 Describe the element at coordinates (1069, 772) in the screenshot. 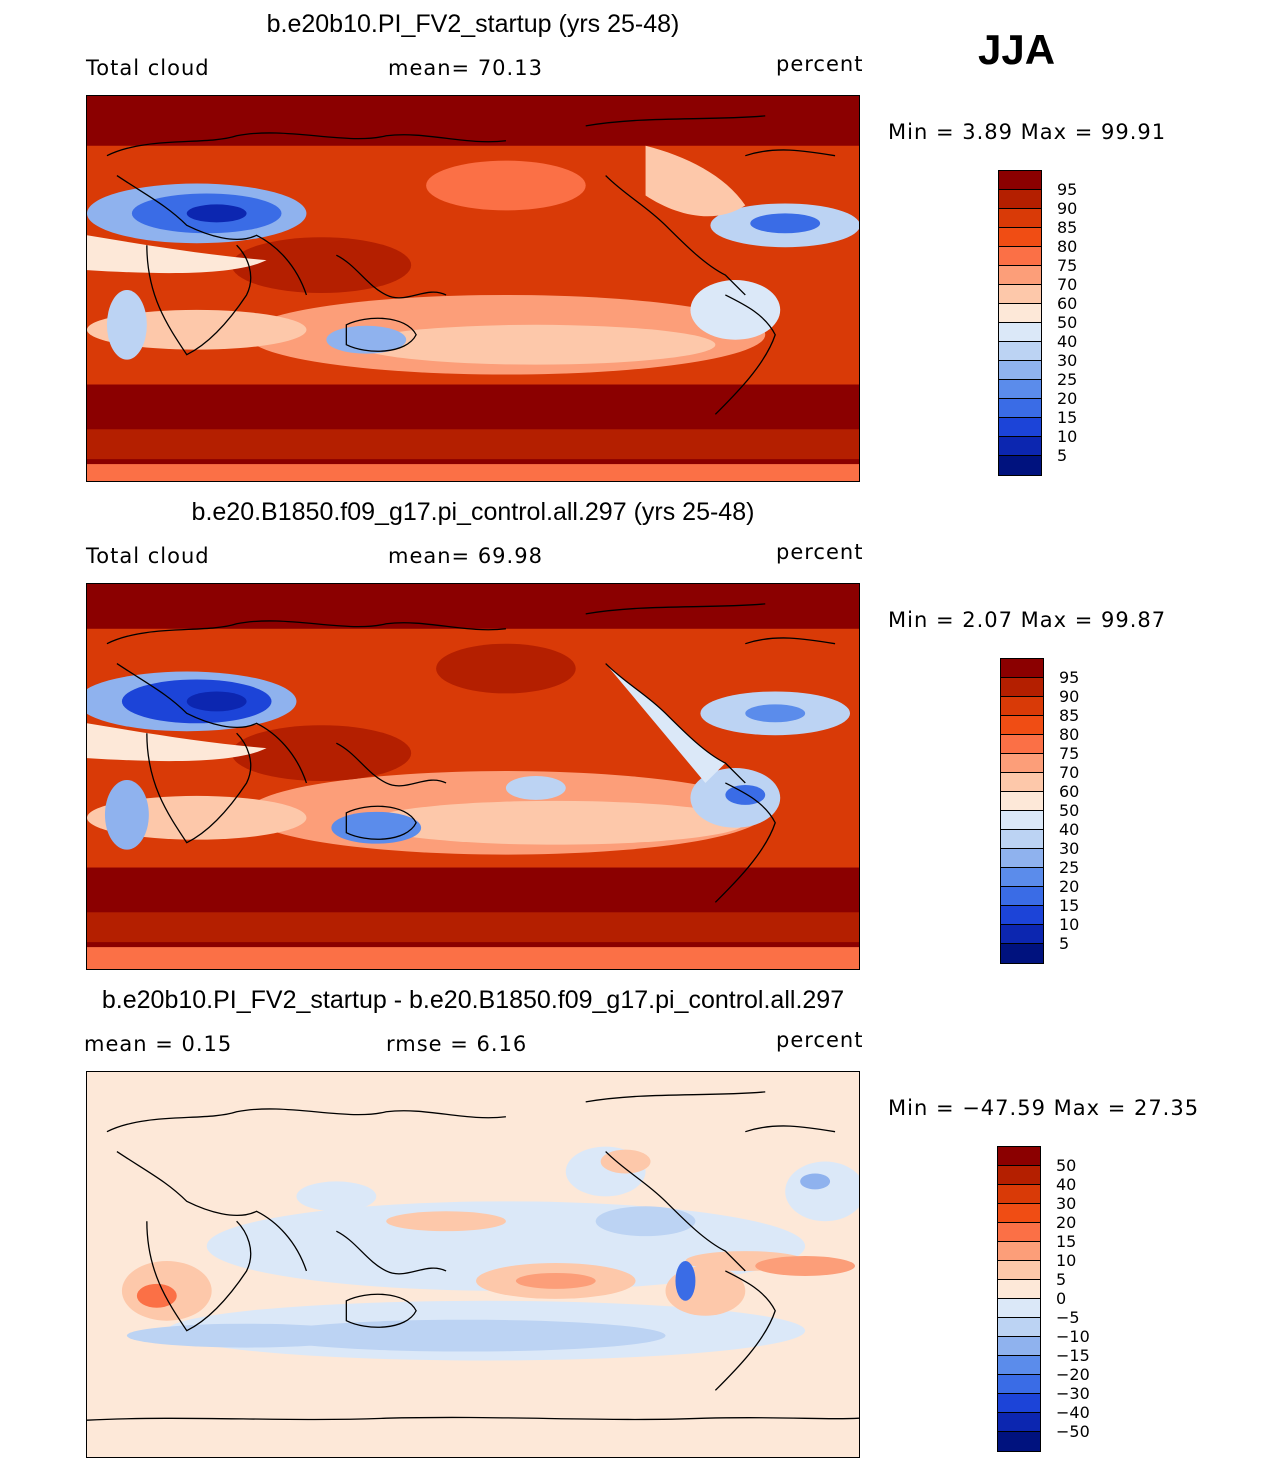

I see `colorbar-tick-label: 70` at that location.